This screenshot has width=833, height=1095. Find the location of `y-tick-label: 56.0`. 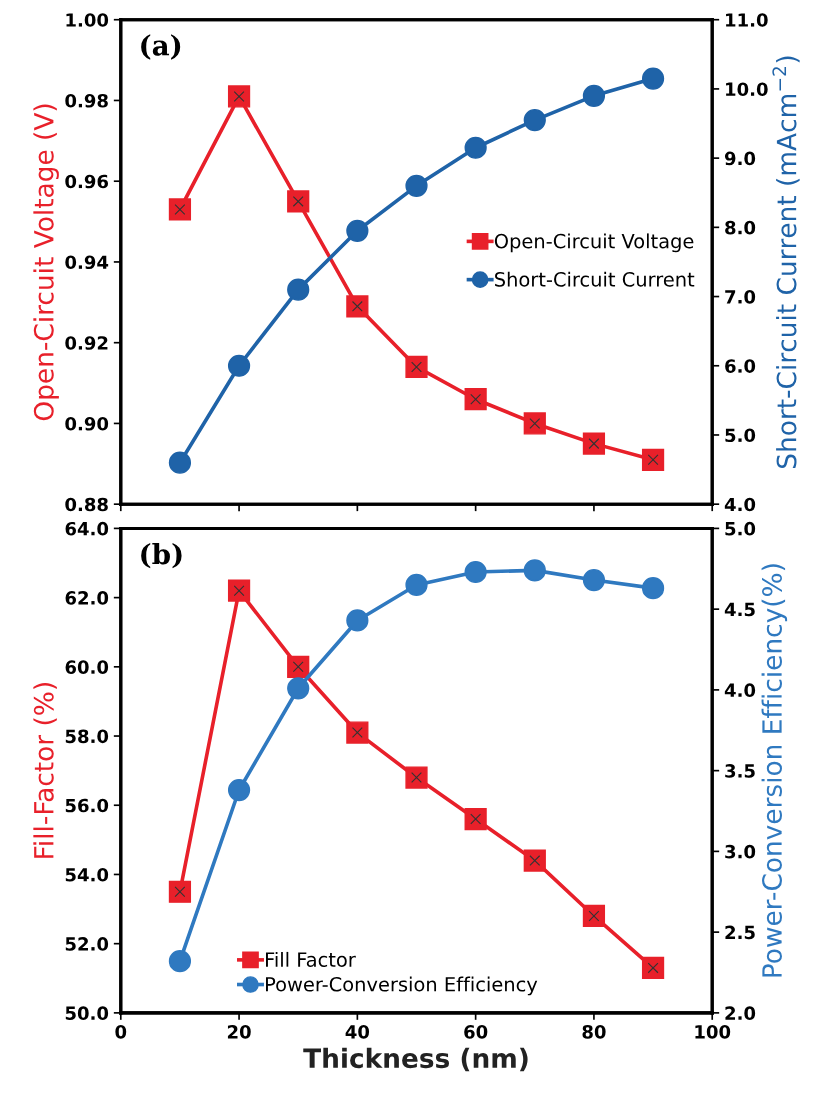

y-tick-label: 56.0 is located at coordinates (87, 805).